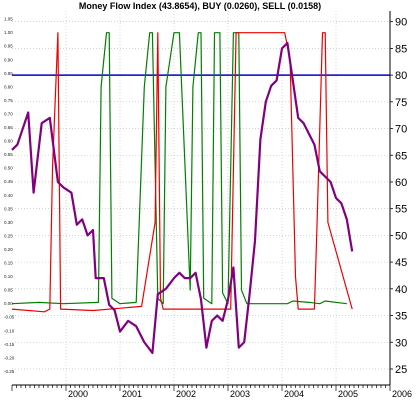 This screenshot has height=400, width=420. I want to click on left-tick-label: 0.60, so click(8, 141).